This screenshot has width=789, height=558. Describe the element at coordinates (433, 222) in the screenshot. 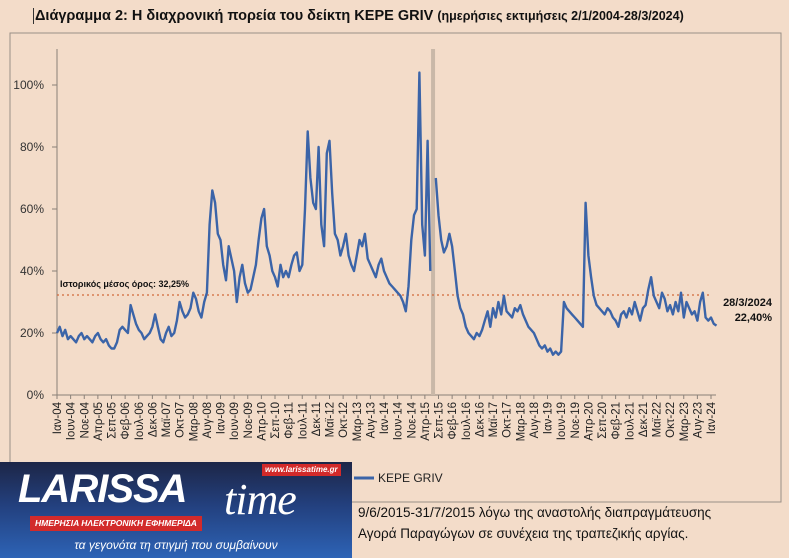

I see `gap-band` at that location.